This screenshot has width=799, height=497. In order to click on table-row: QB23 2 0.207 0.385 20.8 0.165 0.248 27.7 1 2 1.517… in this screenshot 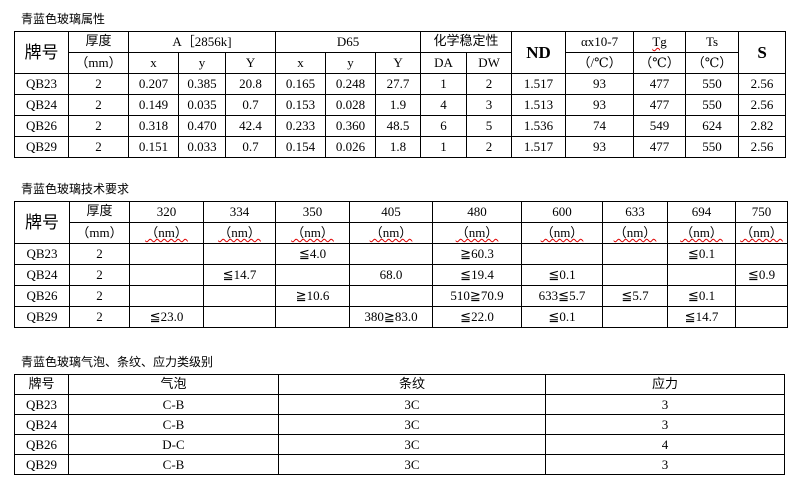, I will do `click(400, 84)`.